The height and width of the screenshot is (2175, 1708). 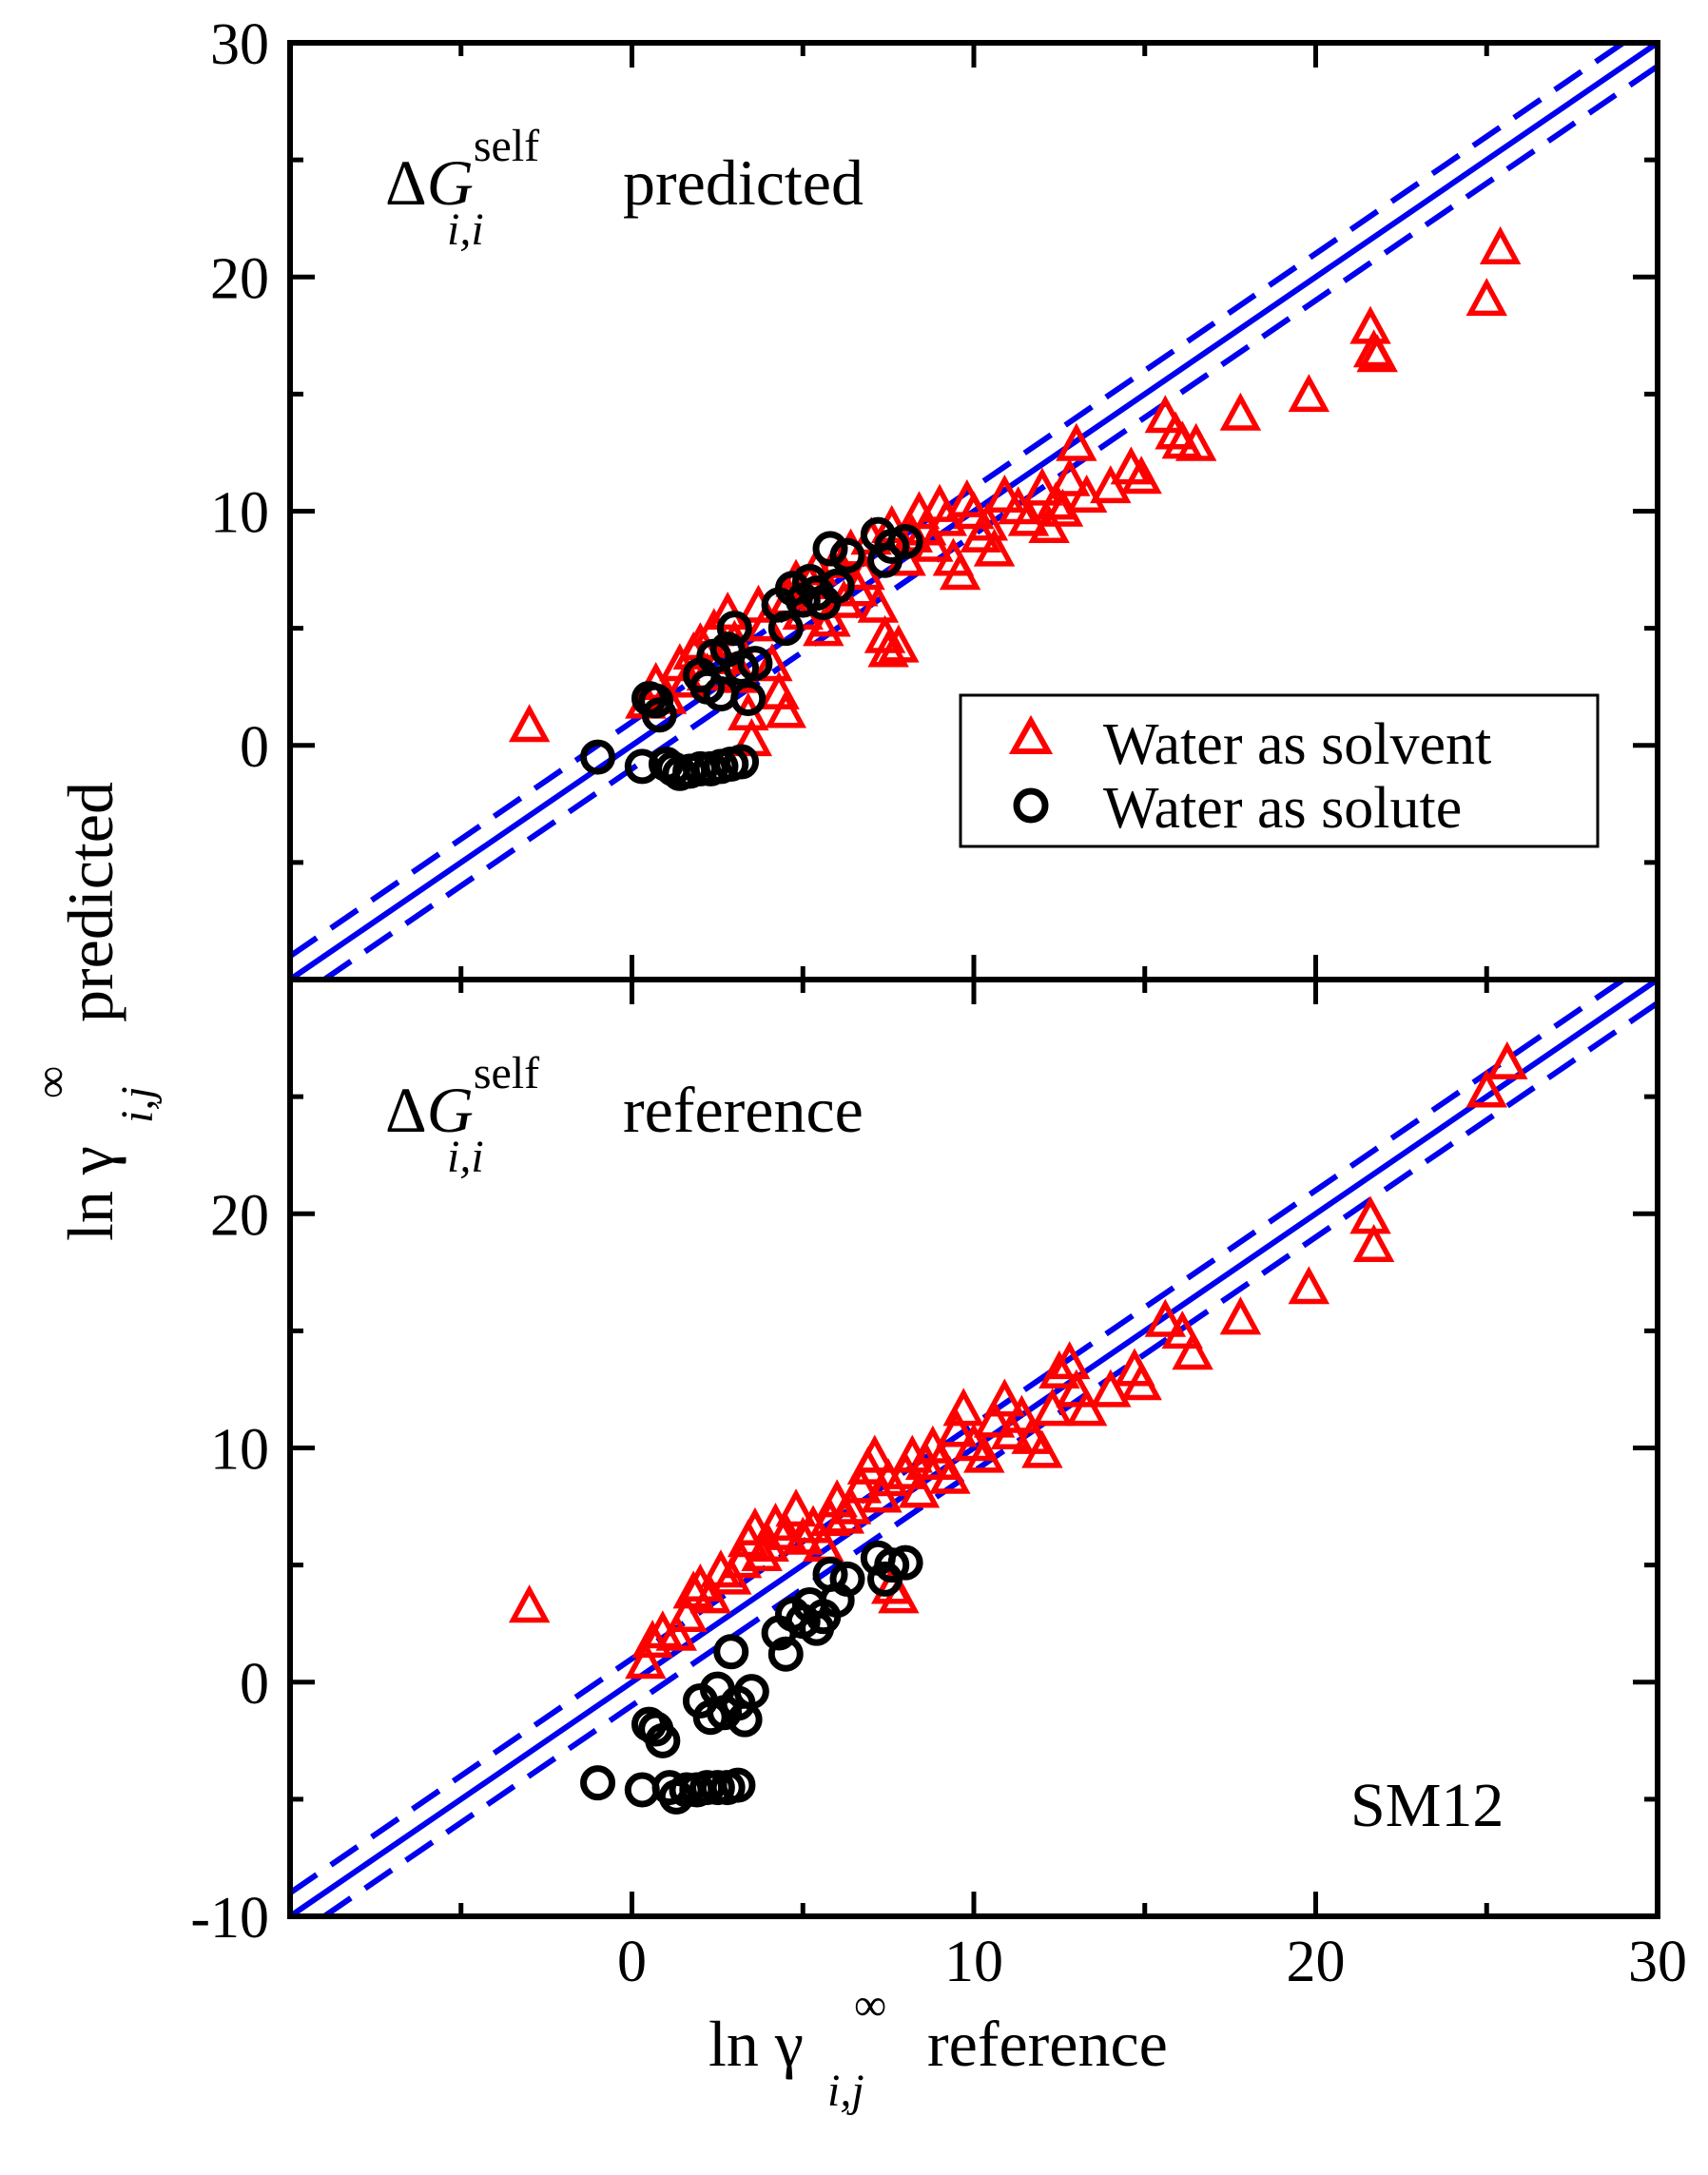 I want to click on bottom-x-tick-label: 0, so click(x=632, y=1962).